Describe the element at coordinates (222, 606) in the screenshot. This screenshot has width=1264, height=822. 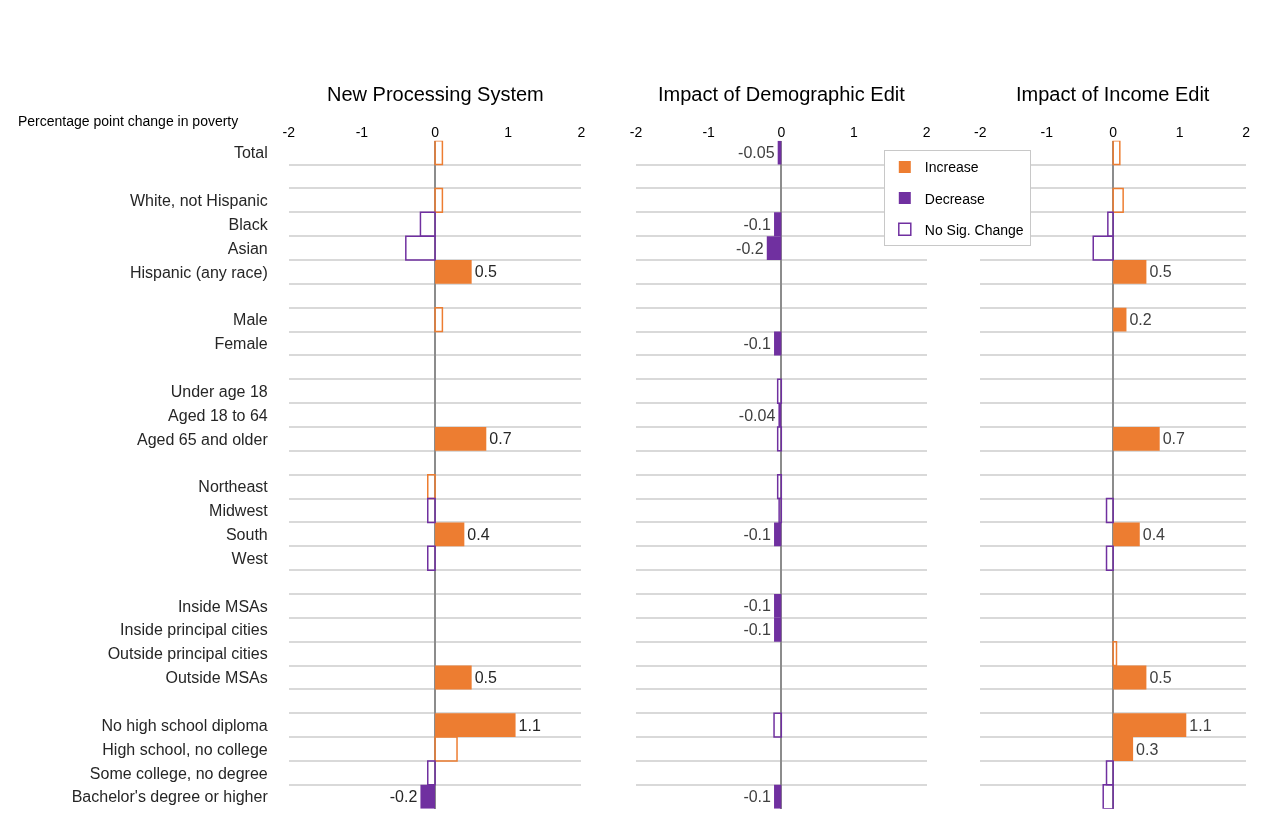
I see `y-tick-label: Inside MSAs` at that location.